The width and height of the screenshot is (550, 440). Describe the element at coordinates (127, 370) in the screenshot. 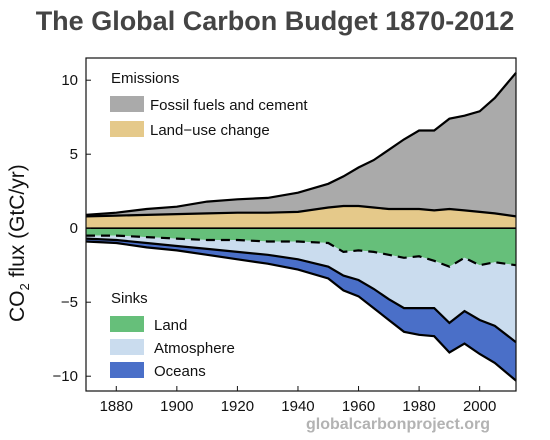

I see `legend-swatch-oceans` at that location.